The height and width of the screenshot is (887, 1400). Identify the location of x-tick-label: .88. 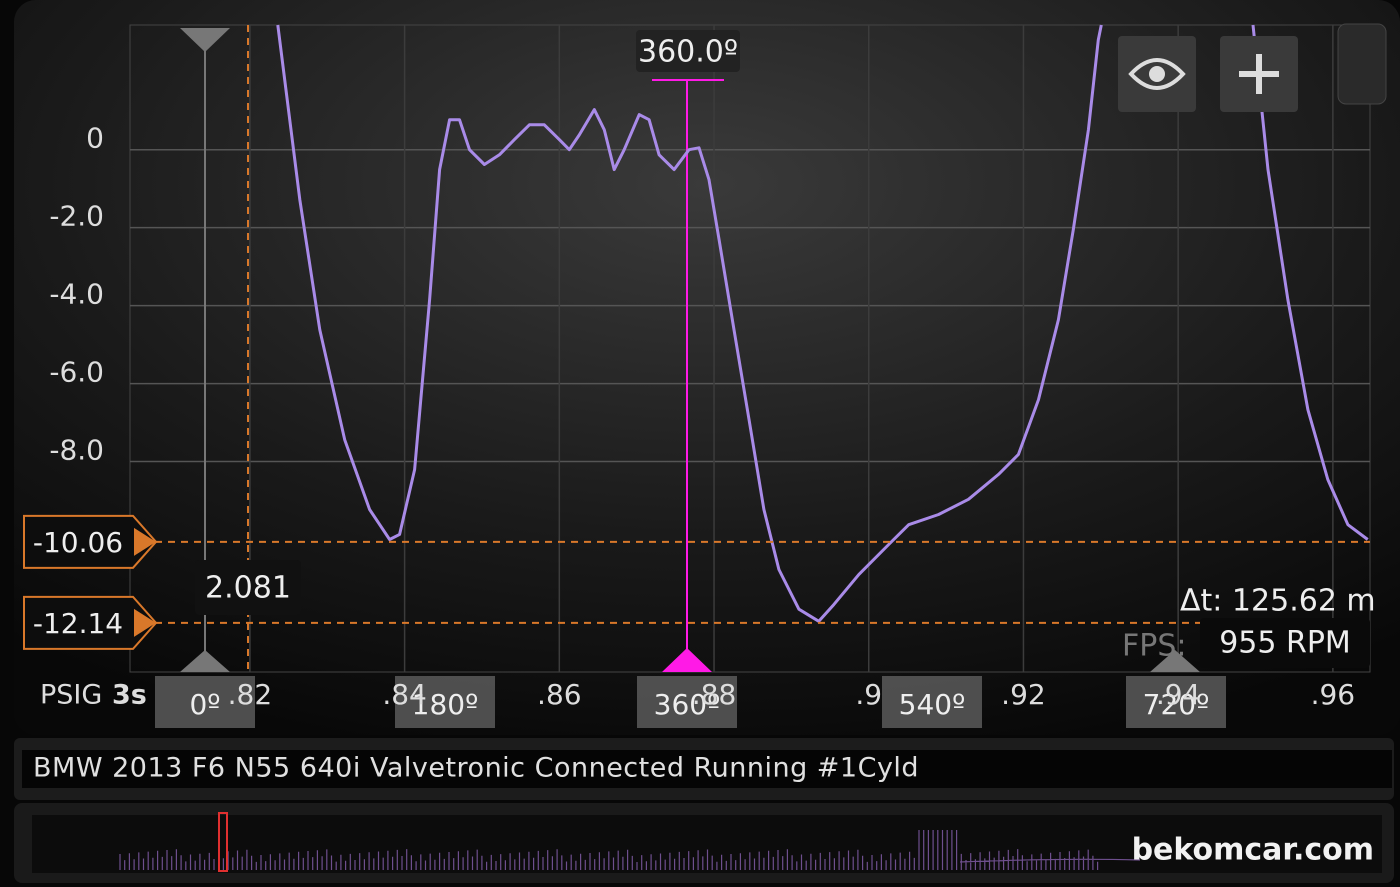
(714, 694).